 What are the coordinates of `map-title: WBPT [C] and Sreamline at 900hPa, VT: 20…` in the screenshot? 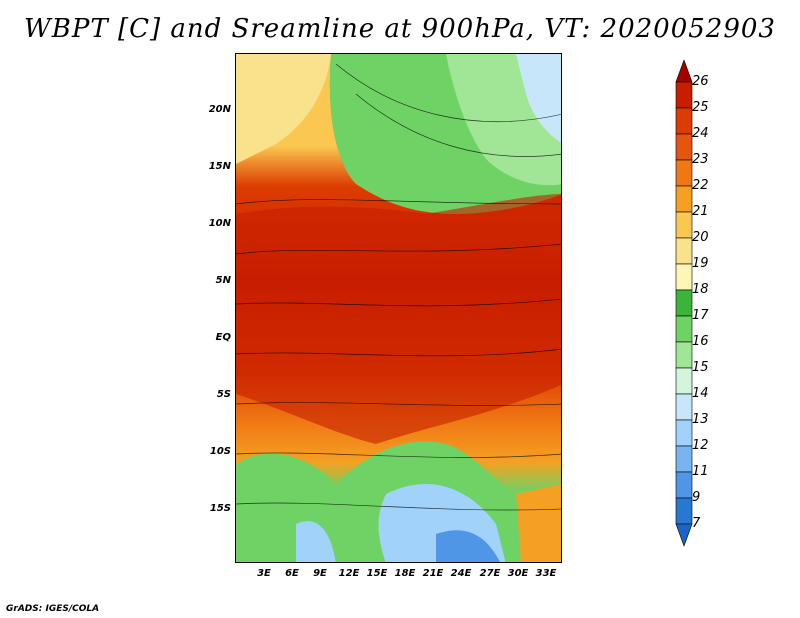 It's located at (400, 29).